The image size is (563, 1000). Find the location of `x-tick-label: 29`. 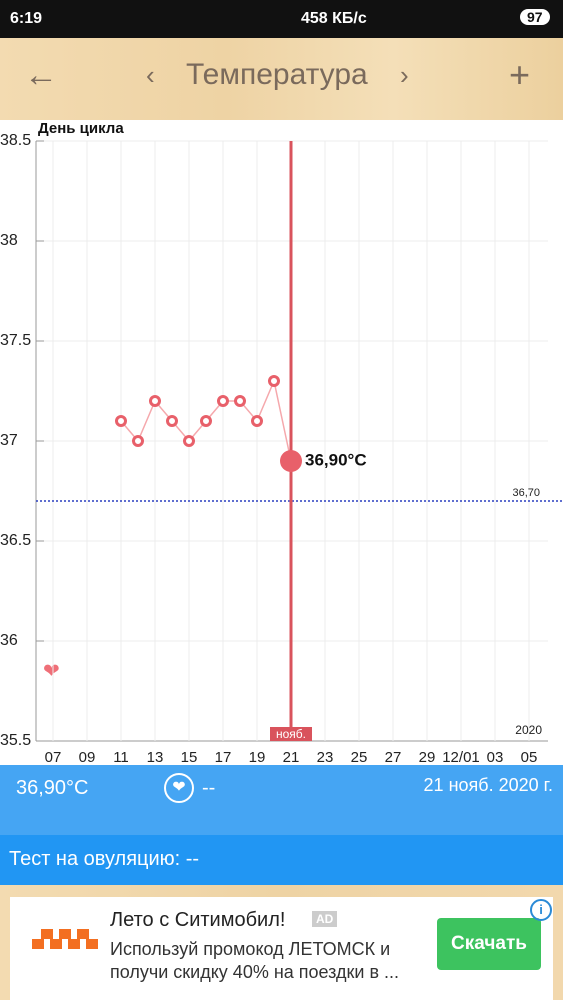

x-tick-label: 29 is located at coordinates (427, 757).